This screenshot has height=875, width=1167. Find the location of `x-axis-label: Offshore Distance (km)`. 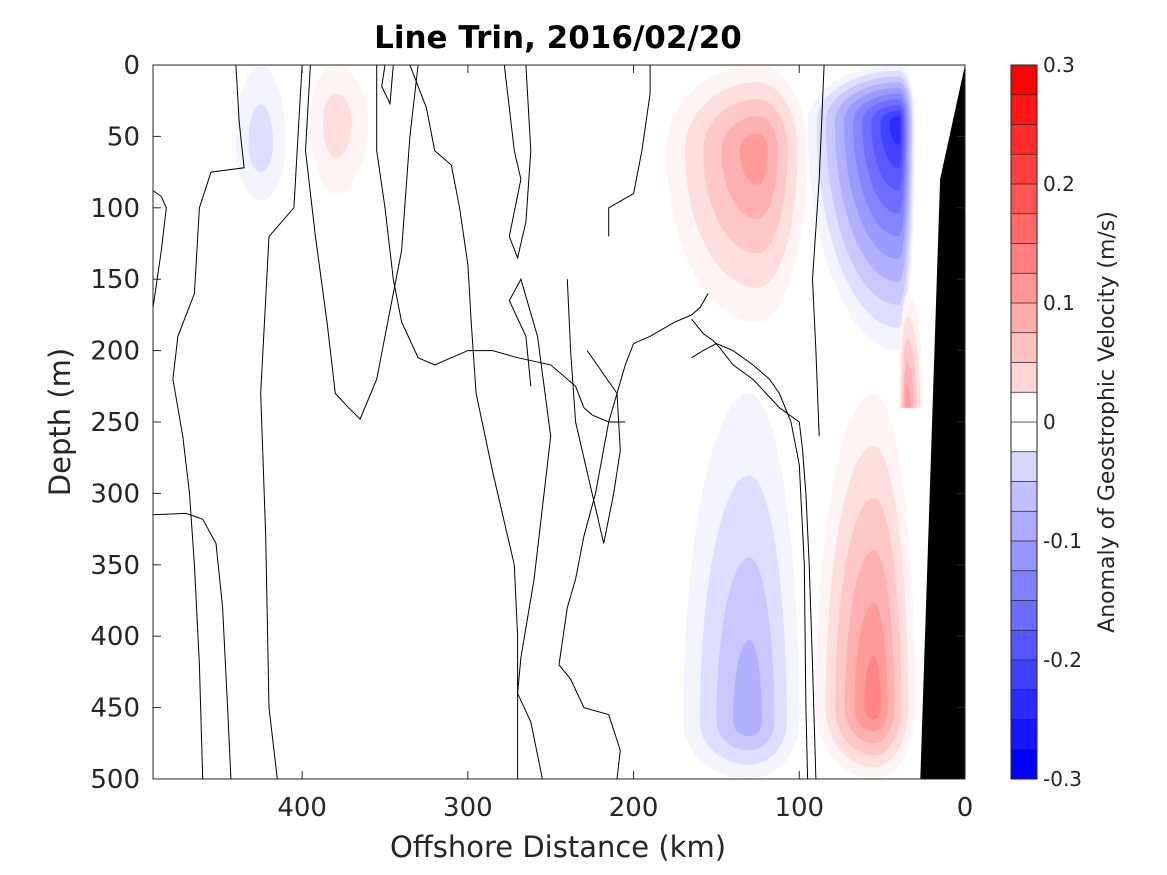

x-axis-label: Offshore Distance (km) is located at coordinates (558, 847).